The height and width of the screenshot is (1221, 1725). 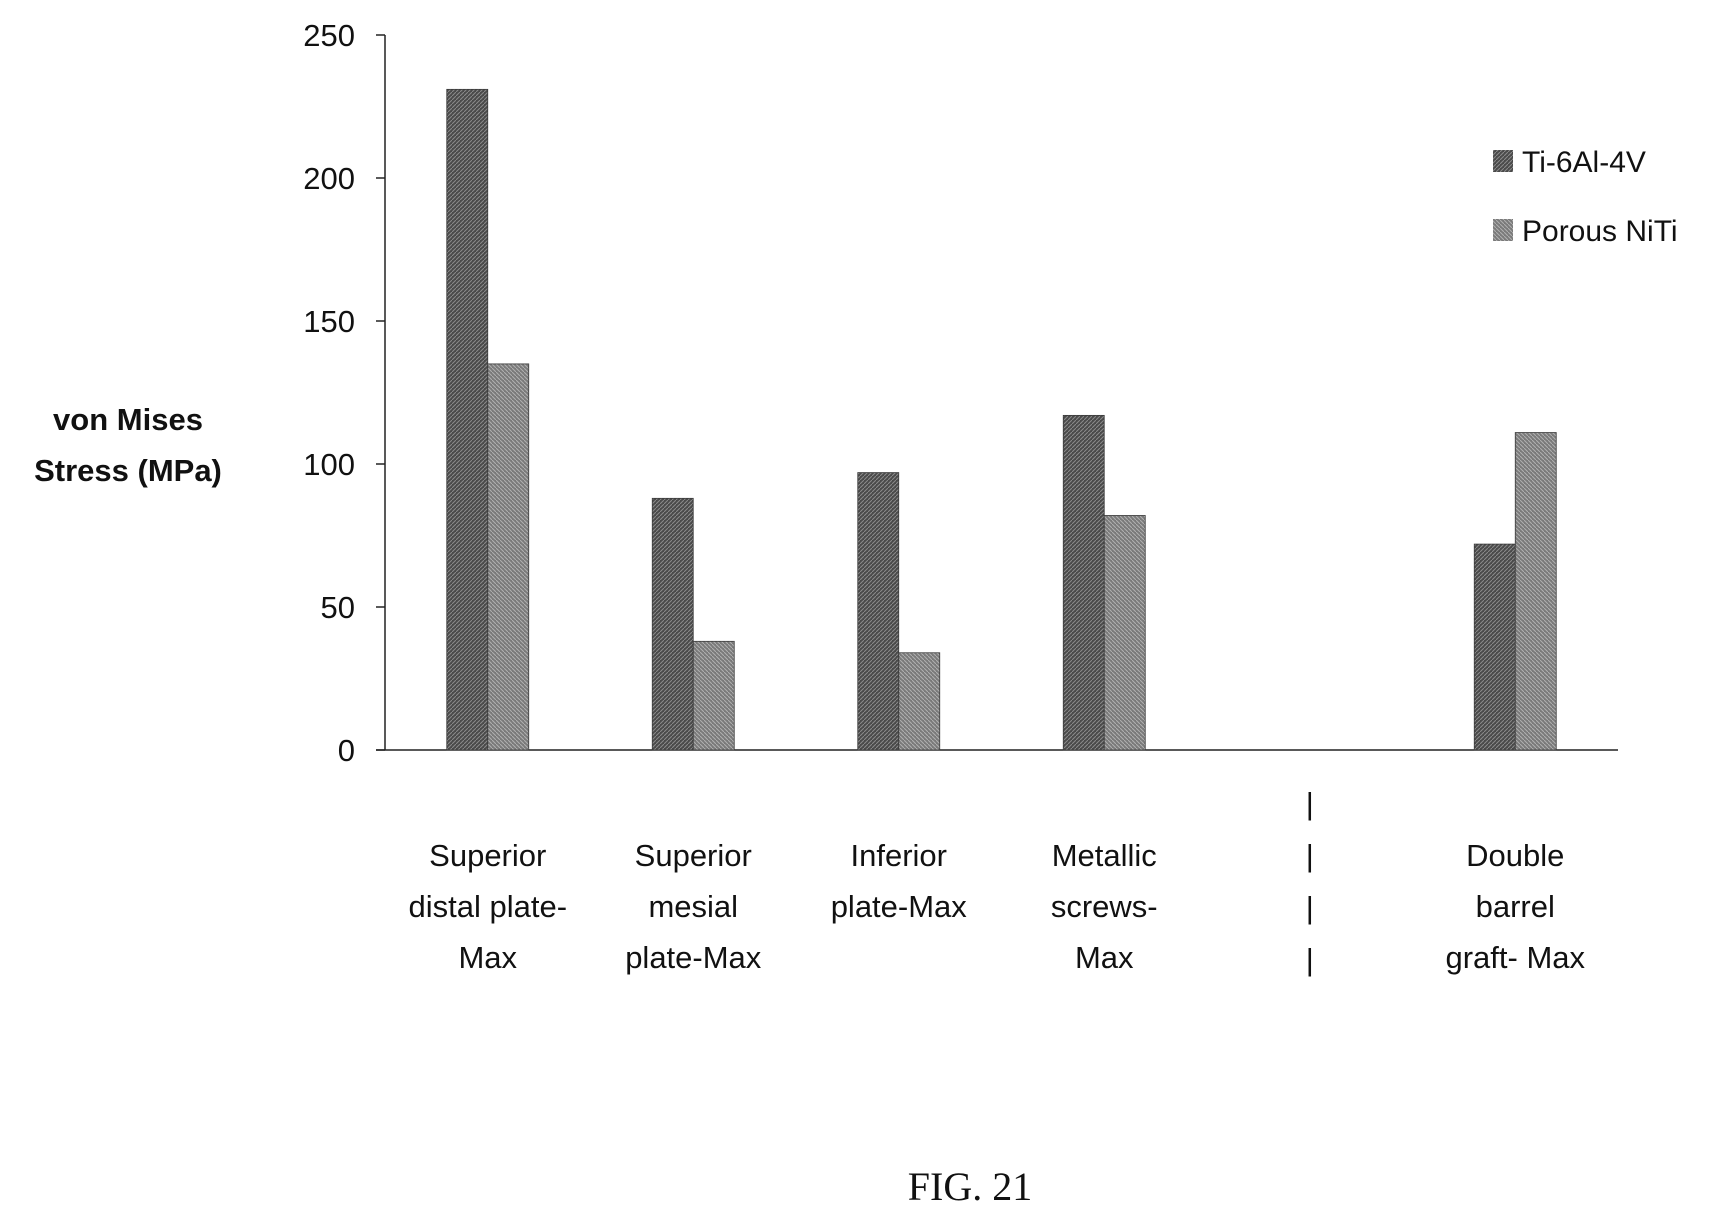 What do you see at coordinates (329, 178) in the screenshot?
I see `y-tick-label: 200` at bounding box center [329, 178].